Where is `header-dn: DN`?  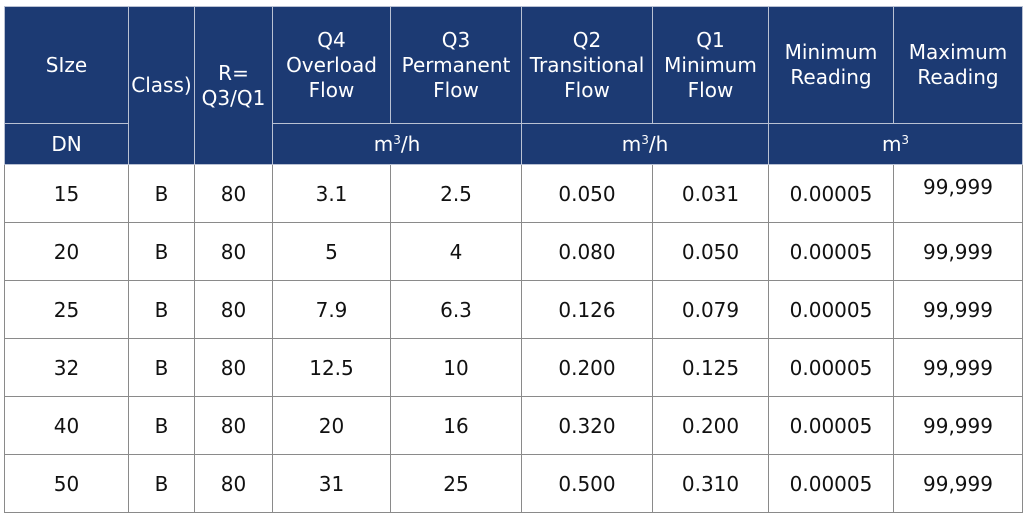
header-dn: DN is located at coordinates (66, 144).